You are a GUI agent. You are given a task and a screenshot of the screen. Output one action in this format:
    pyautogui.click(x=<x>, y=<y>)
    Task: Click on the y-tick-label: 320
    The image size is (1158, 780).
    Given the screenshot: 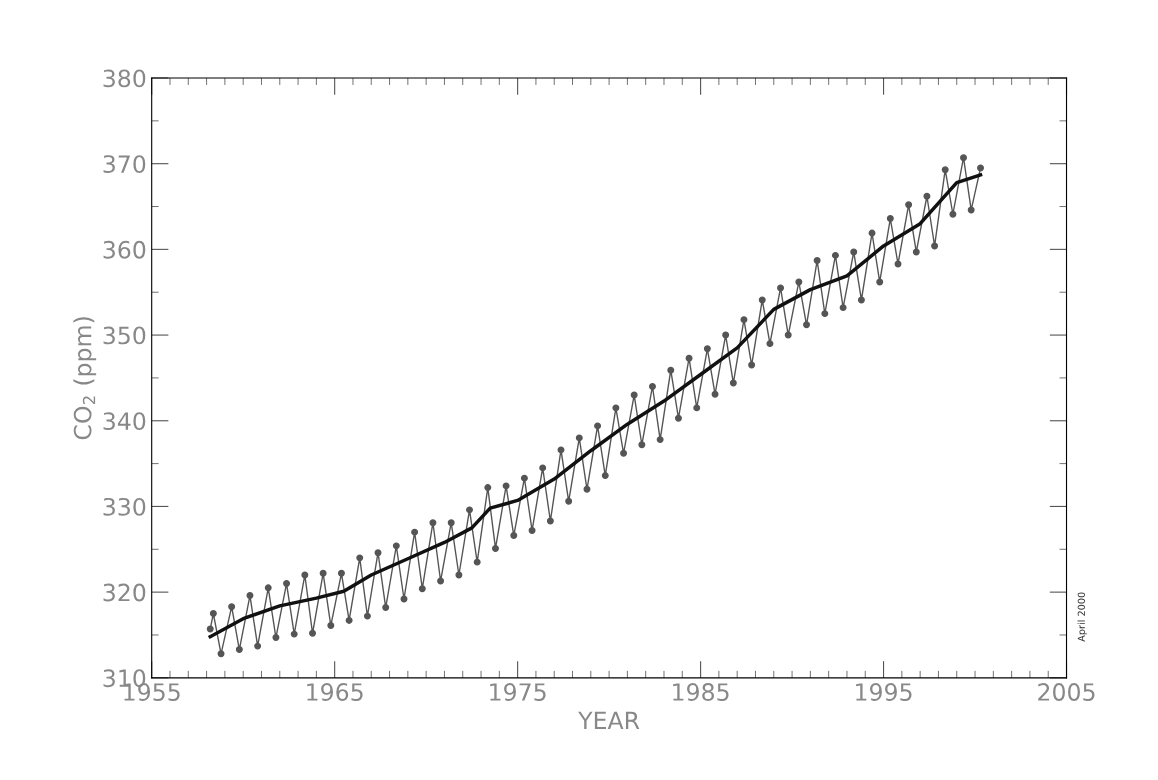 What is the action you would take?
    pyautogui.click(x=124, y=592)
    